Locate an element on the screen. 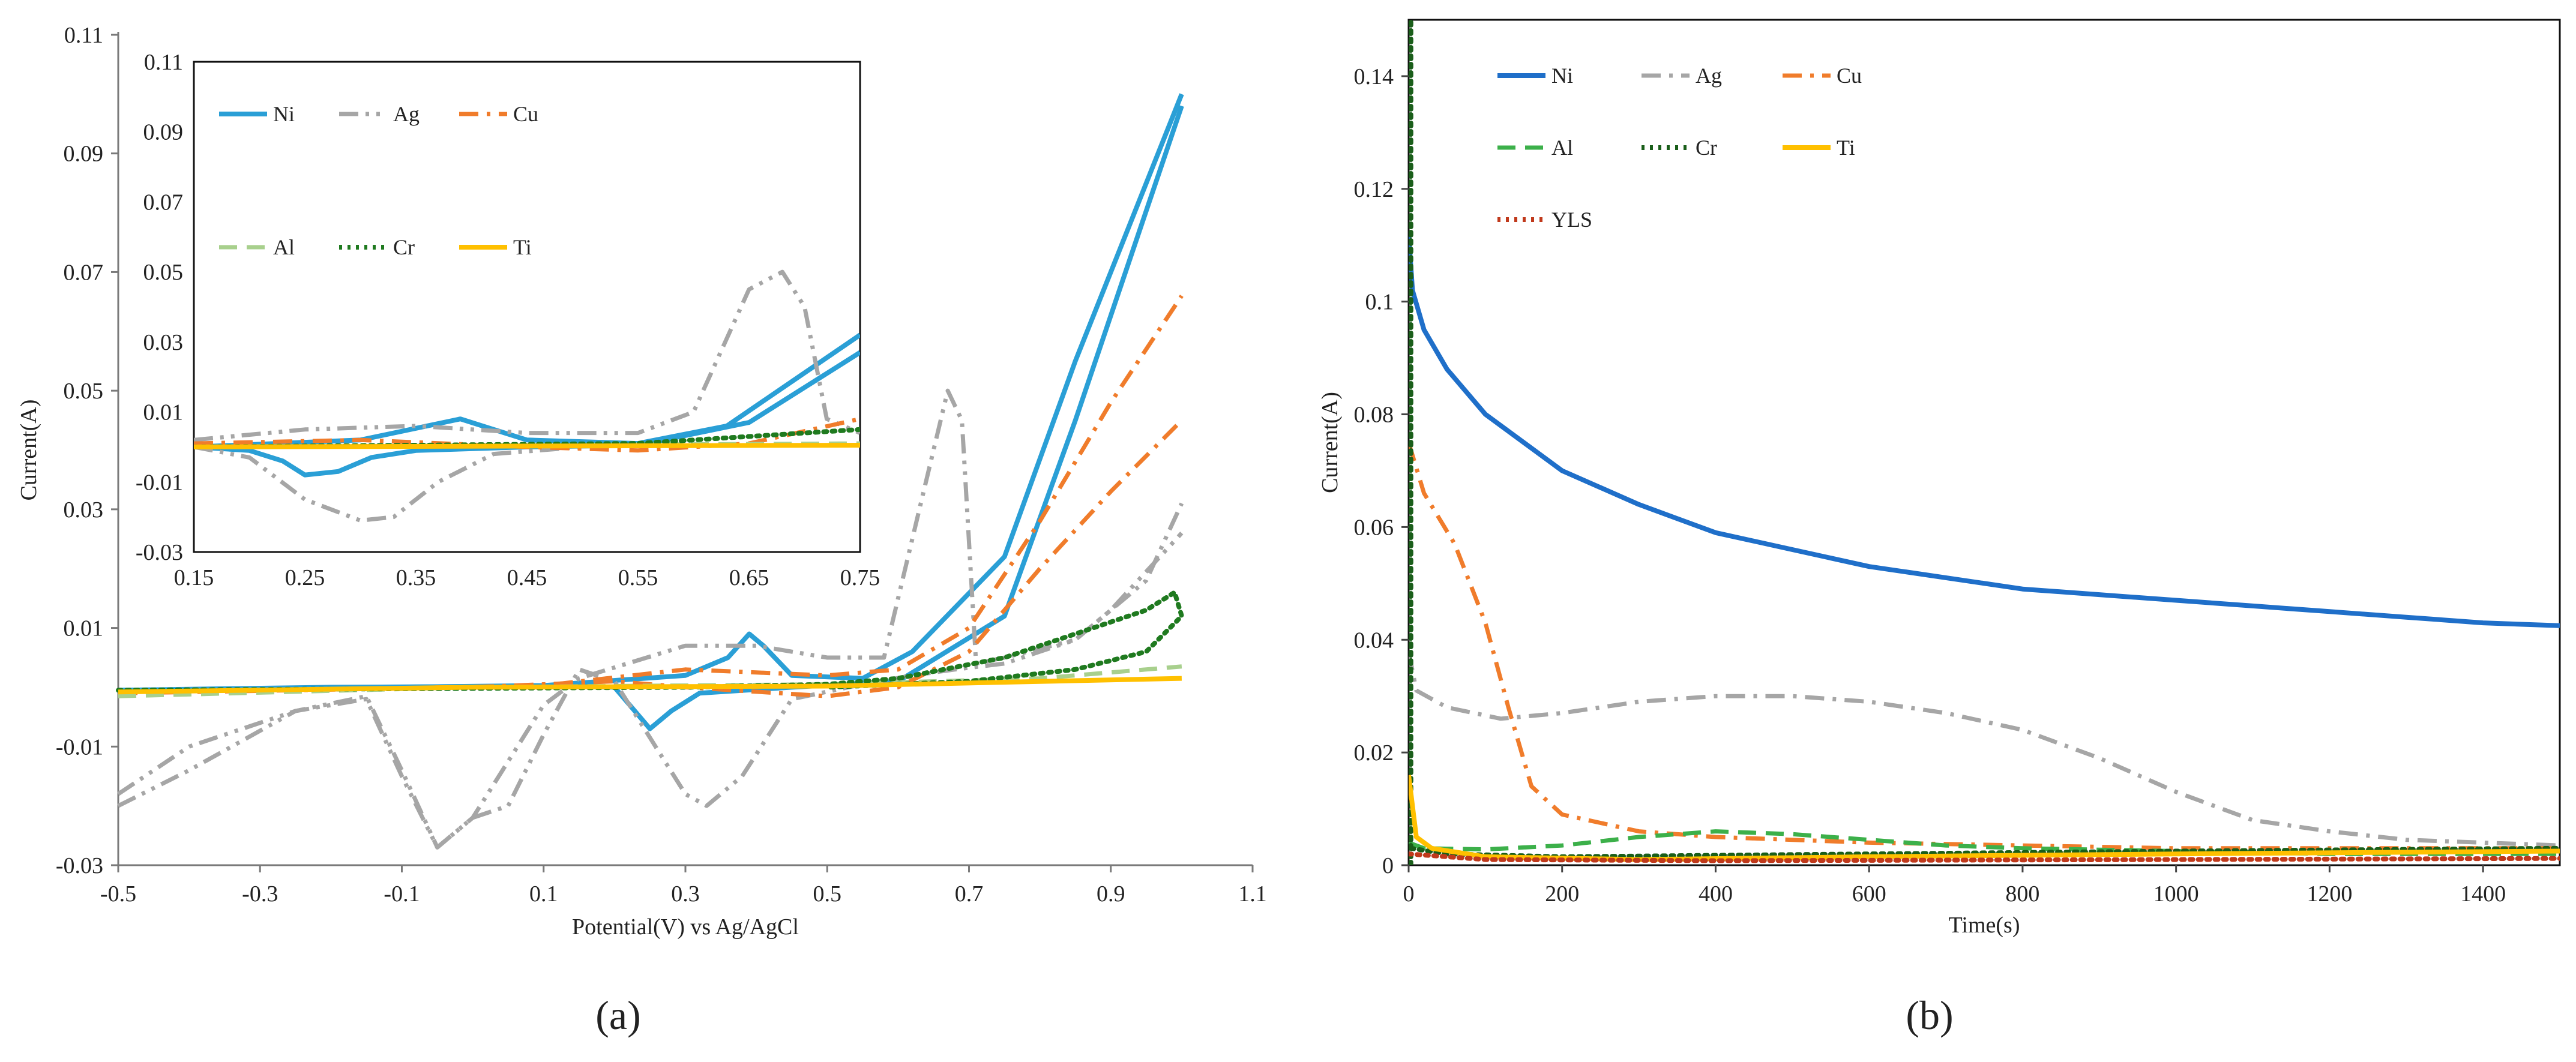  inset-plot is located at coordinates (527, 396).